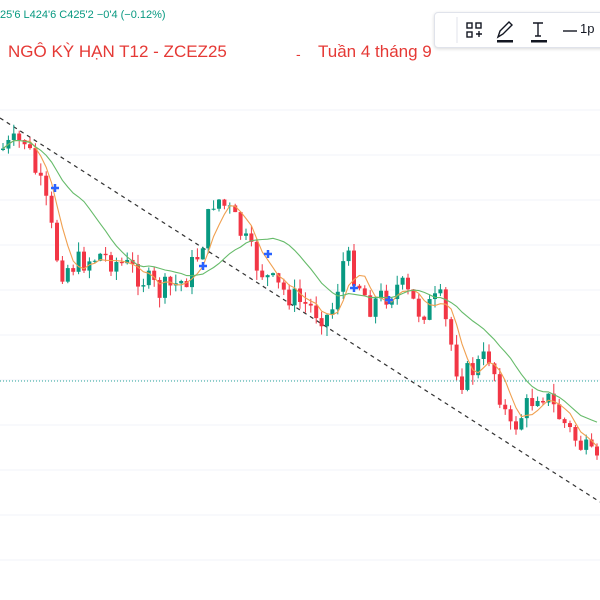  Describe the element at coordinates (469, 25) in the screenshot. I see `icon-objects` at that location.